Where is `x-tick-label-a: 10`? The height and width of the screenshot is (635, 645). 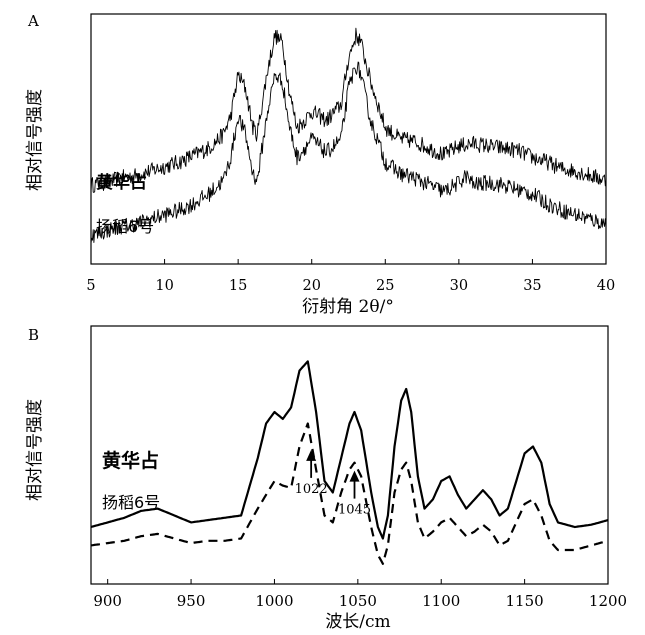
x-tick-label-a: 10 is located at coordinates (164, 286).